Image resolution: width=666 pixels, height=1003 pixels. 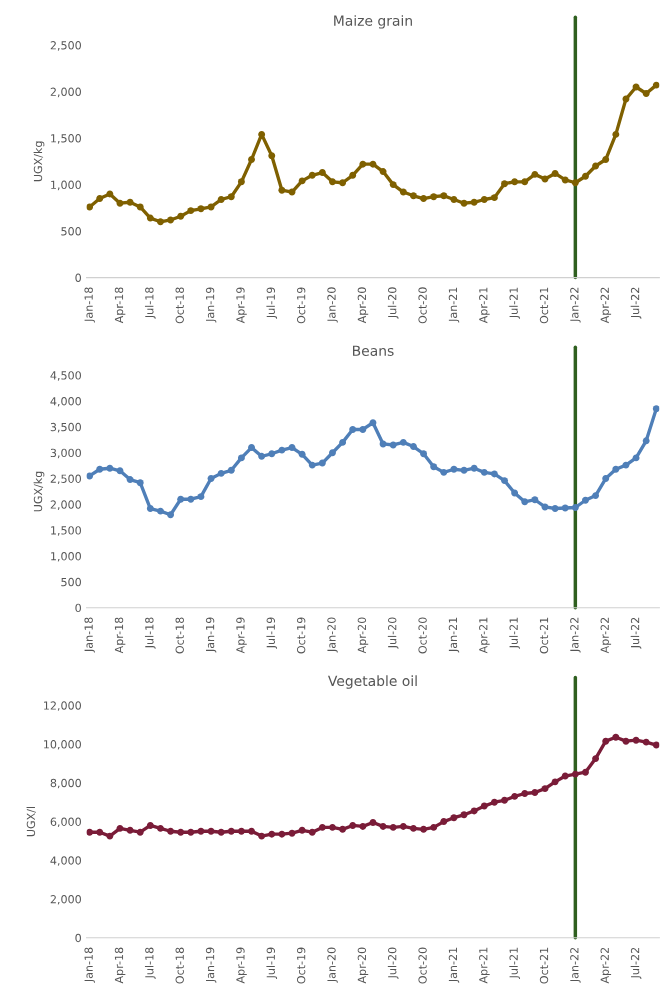 What do you see at coordinates (66, 531) in the screenshot?
I see `y-tick-label: 1,500` at bounding box center [66, 531].